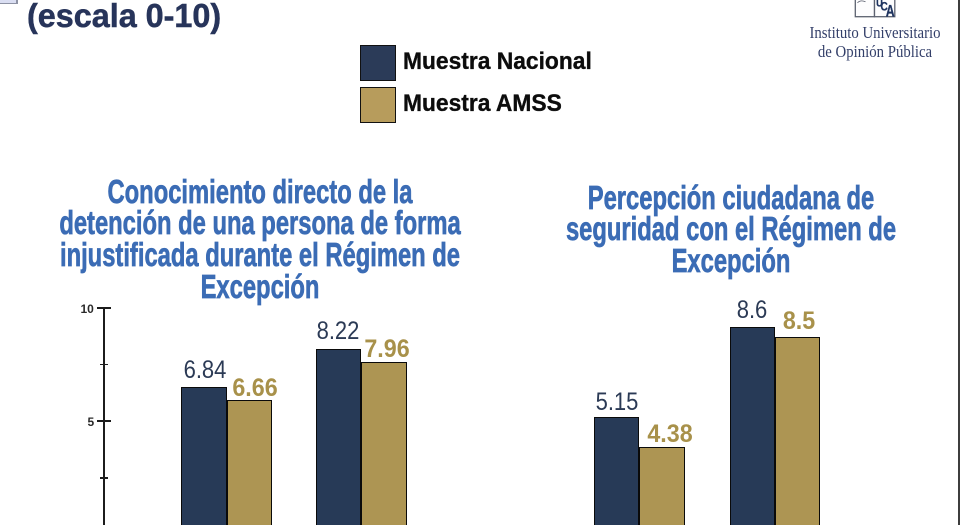 This screenshot has width=960, height=525. Describe the element at coordinates (884, 7) in the screenshot. I see `svg-text: C` at that location.